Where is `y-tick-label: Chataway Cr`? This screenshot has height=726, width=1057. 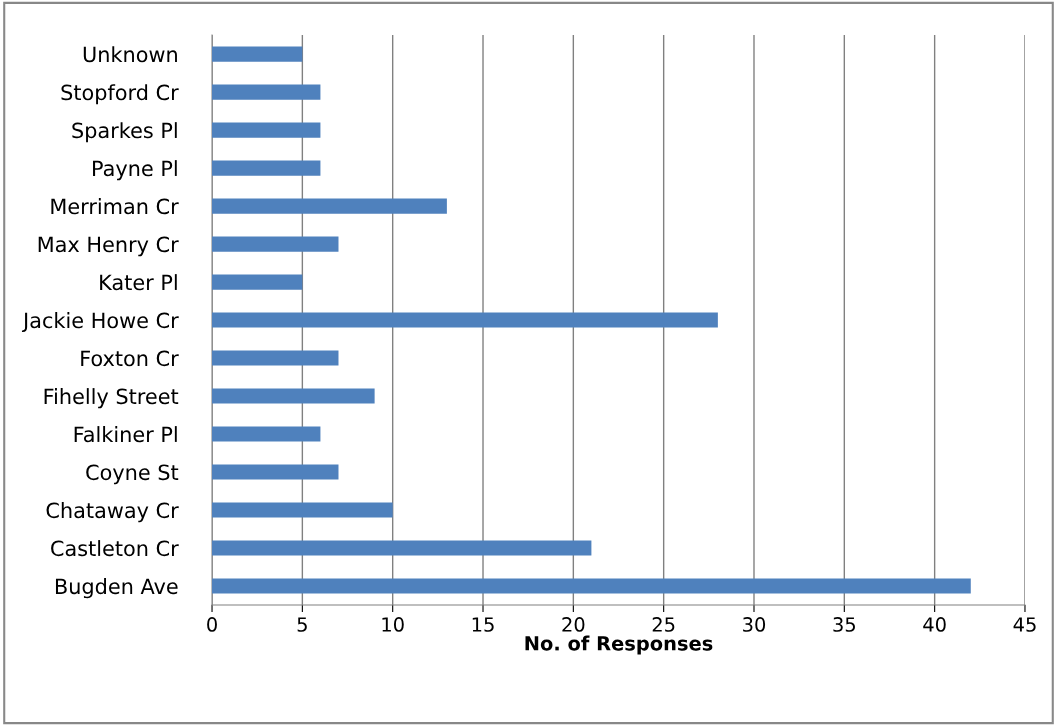
y-tick-label: Chataway Cr is located at coordinates (112, 512).